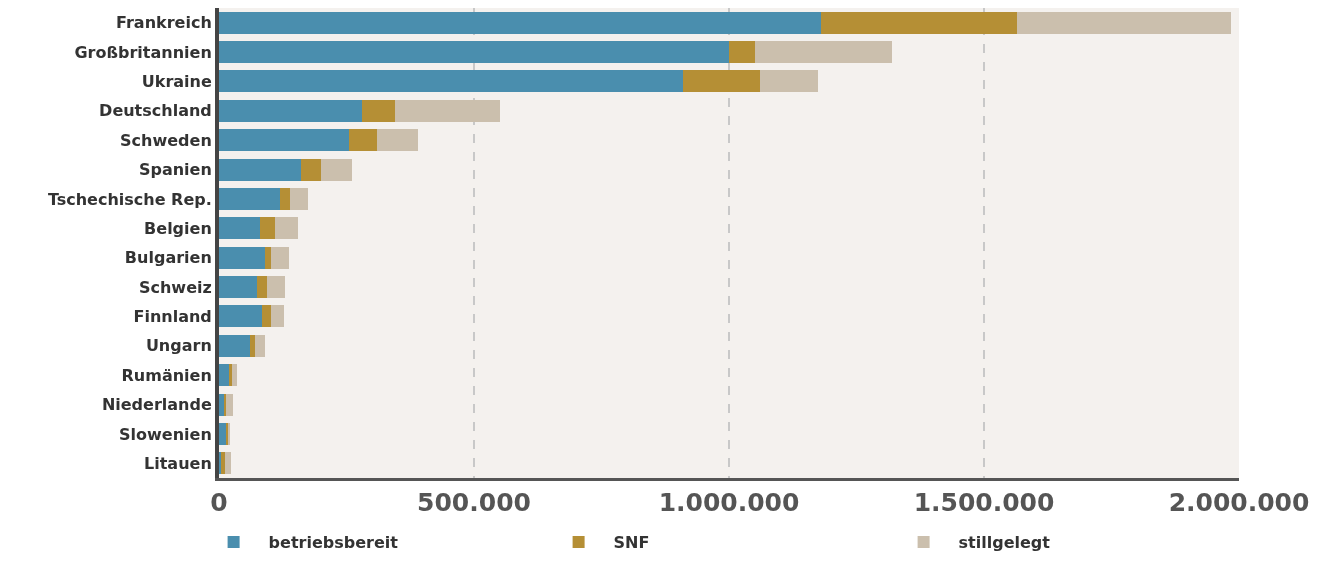 The width and height of the screenshot is (1319, 567). Describe the element at coordinates (155, 111) in the screenshot. I see `y-tick-label: Deutschland` at that location.